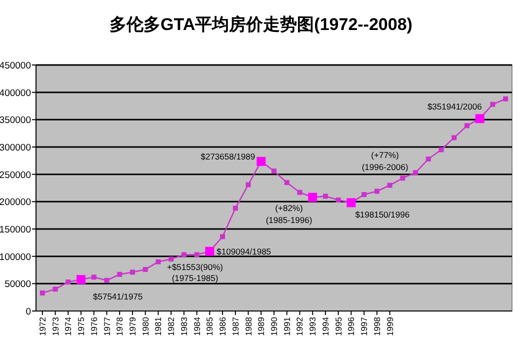 The width and height of the screenshot is (522, 341). Describe the element at coordinates (195, 267) in the screenshot. I see `annotation: +$51553(90%)` at that location.